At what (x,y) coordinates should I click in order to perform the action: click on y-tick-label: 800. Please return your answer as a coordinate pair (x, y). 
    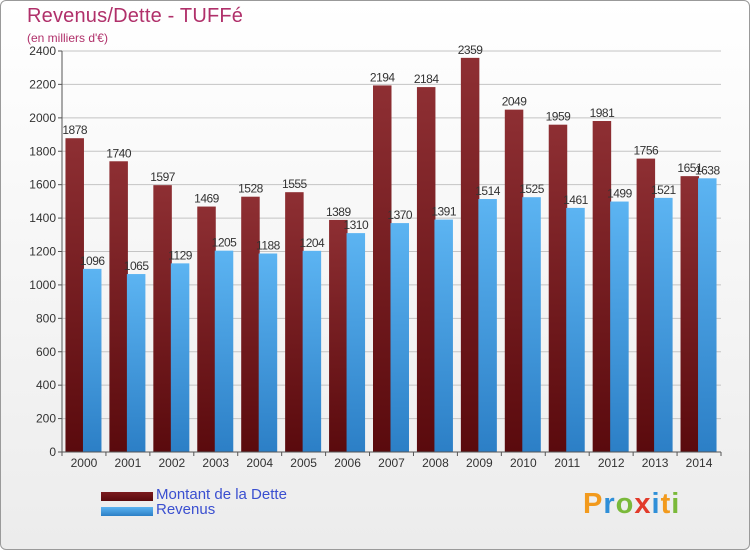
    Looking at the image, I should click on (46, 318).